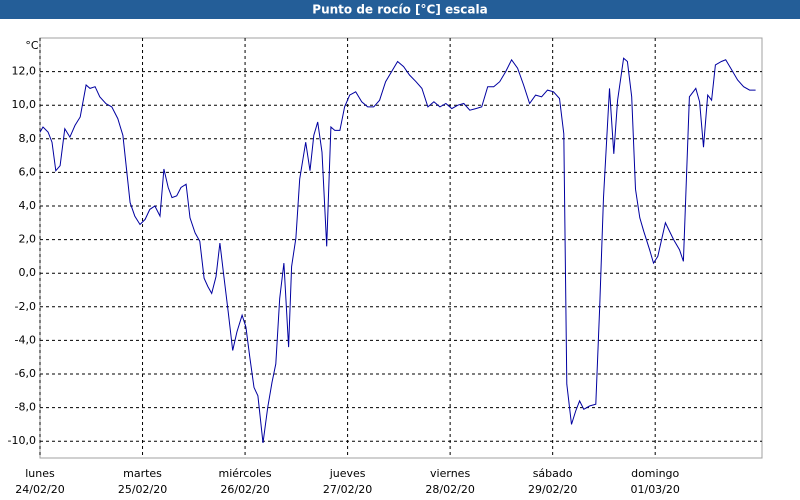 The width and height of the screenshot is (800, 500). What do you see at coordinates (28, 171) in the screenshot?
I see `y-tick-label: 6,0` at bounding box center [28, 171].